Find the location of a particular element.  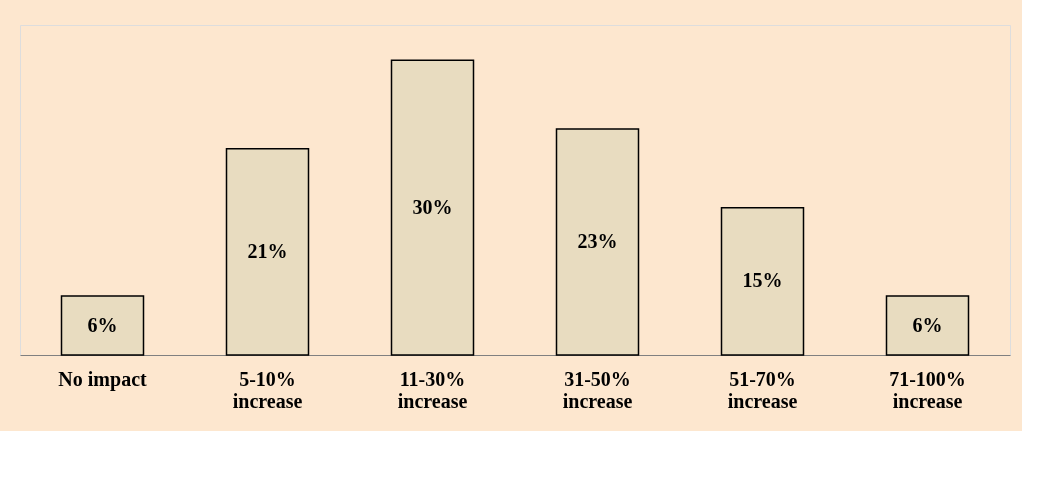

data-label: 30% is located at coordinates (432, 206).